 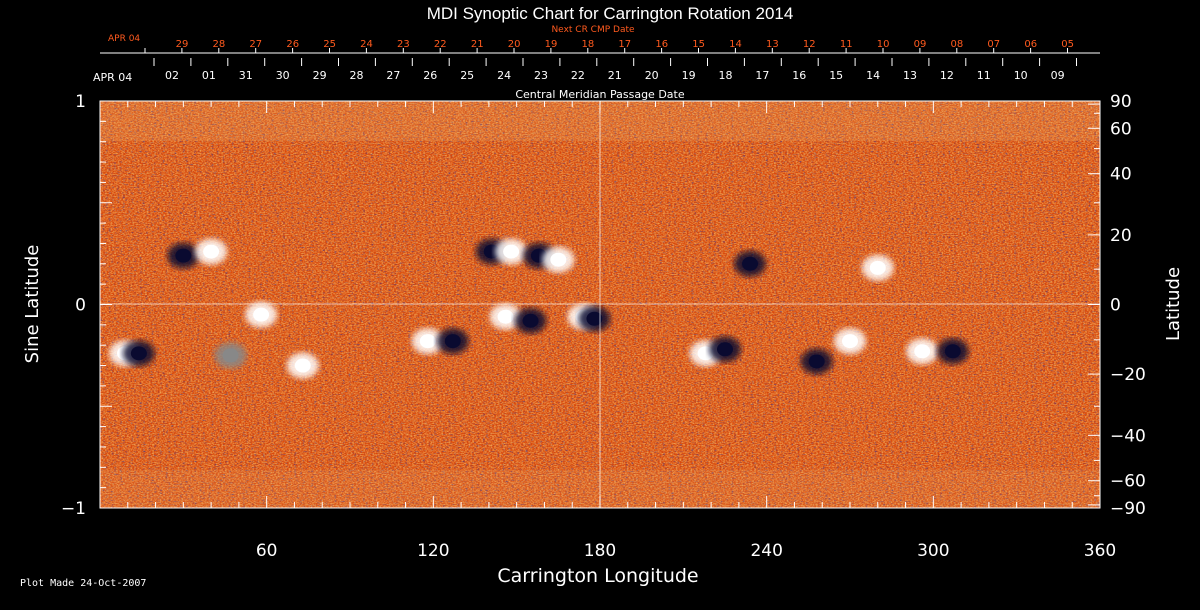 What do you see at coordinates (1121, 102) in the screenshot?
I see `y-right-tick-label: 90` at bounding box center [1121, 102].